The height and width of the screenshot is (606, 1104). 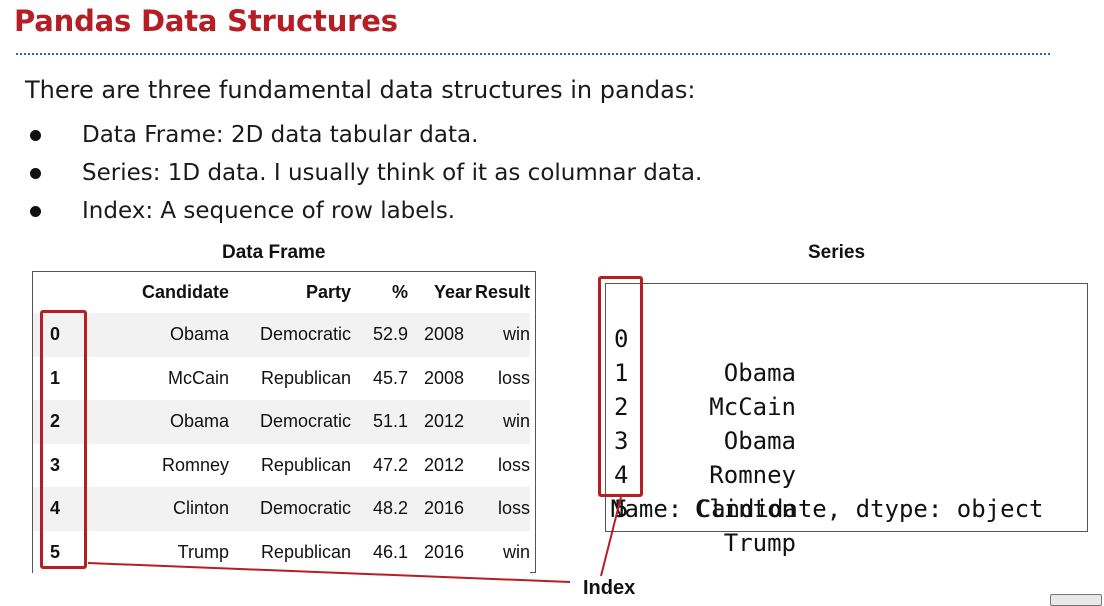 I want to click on title-divider, so click(x=533, y=54).